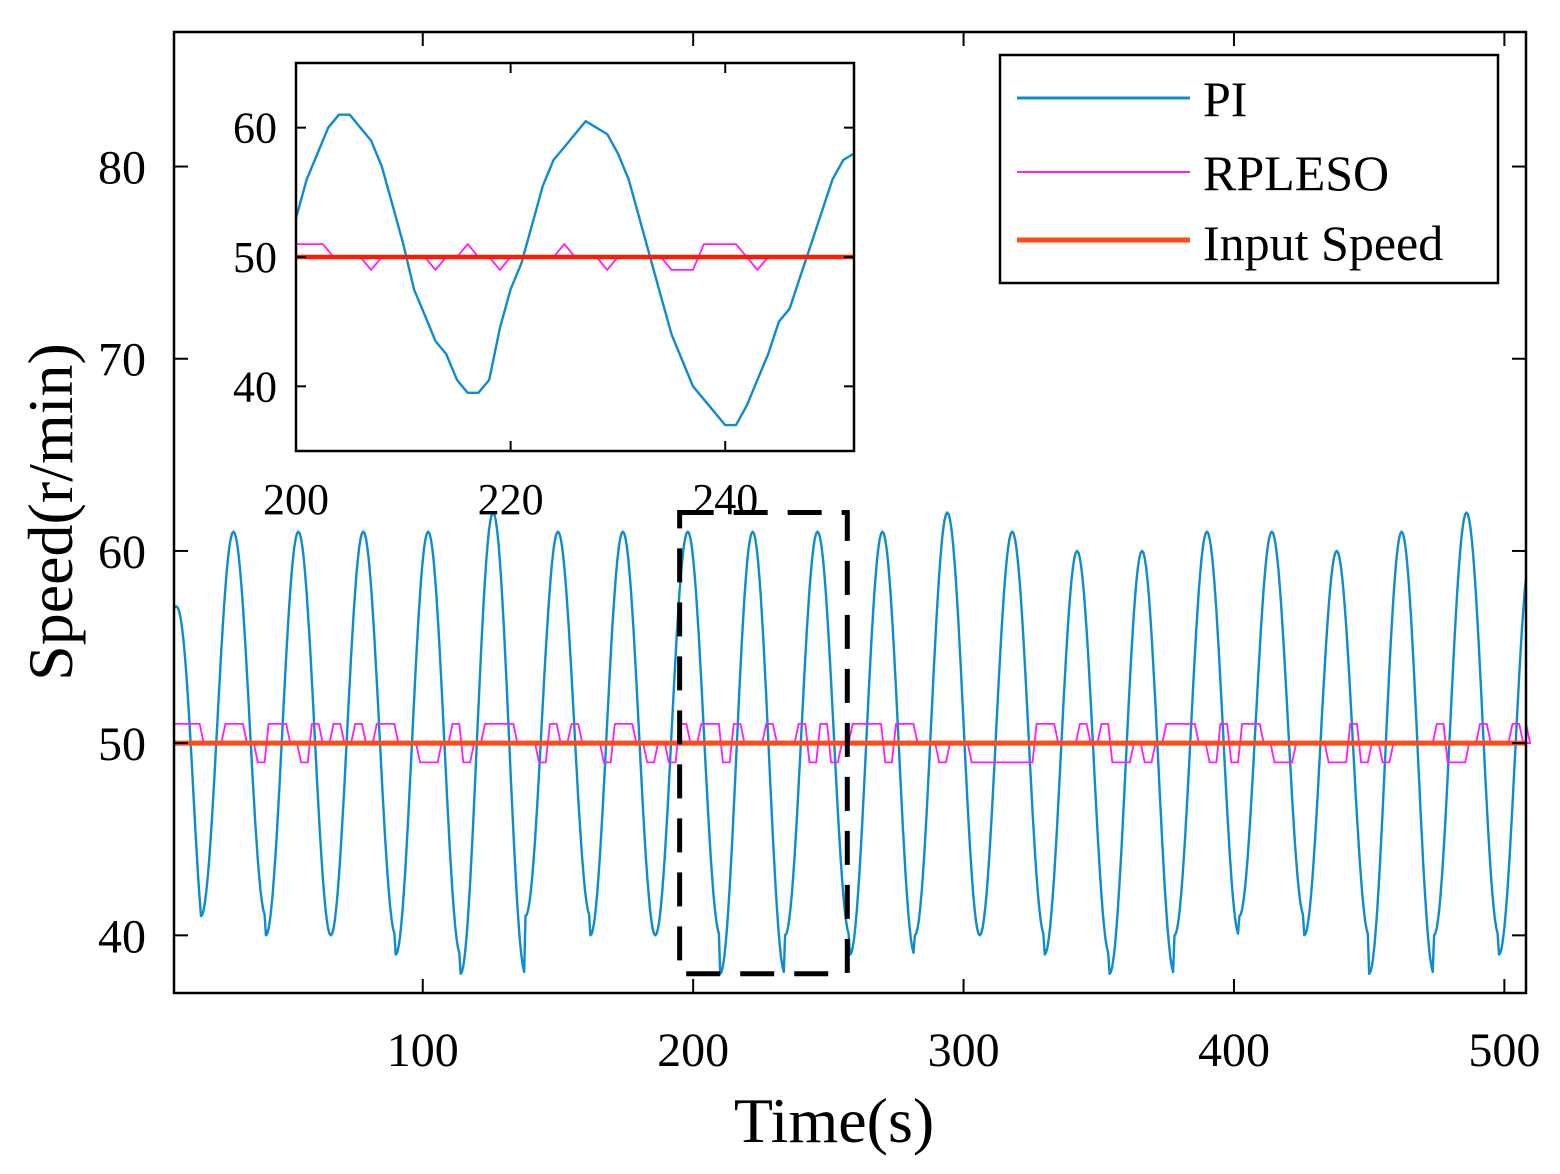 This screenshot has width=1560, height=1174. Describe the element at coordinates (1234, 1050) in the screenshot. I see `x-tick-label: 400` at that location.